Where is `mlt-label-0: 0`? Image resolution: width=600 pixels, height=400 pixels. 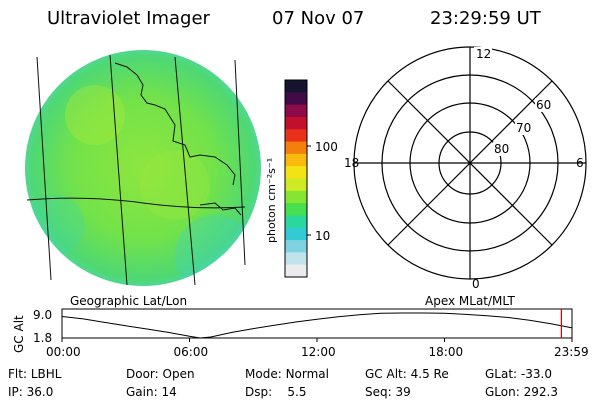
mlt-label-0: 0 is located at coordinates (476, 284).